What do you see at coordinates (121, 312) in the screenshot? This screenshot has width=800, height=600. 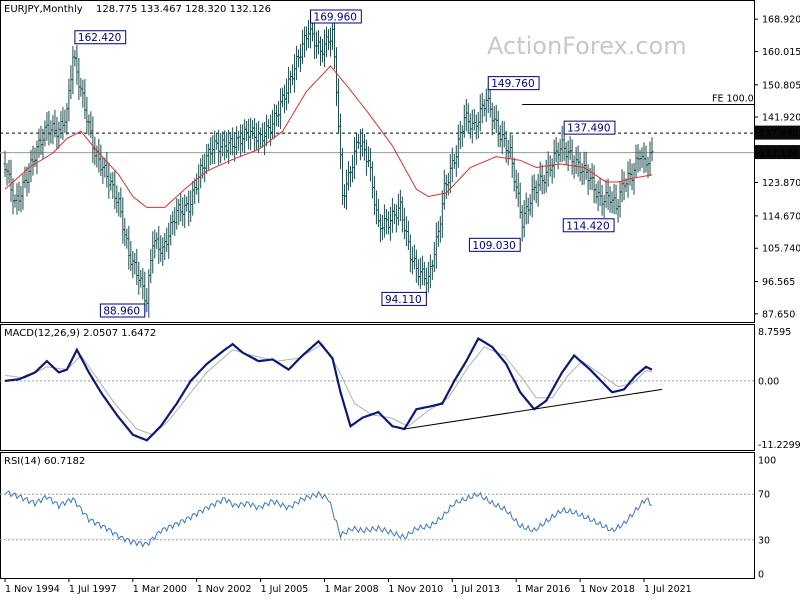 I see `swing-label: 88.960` at bounding box center [121, 312].